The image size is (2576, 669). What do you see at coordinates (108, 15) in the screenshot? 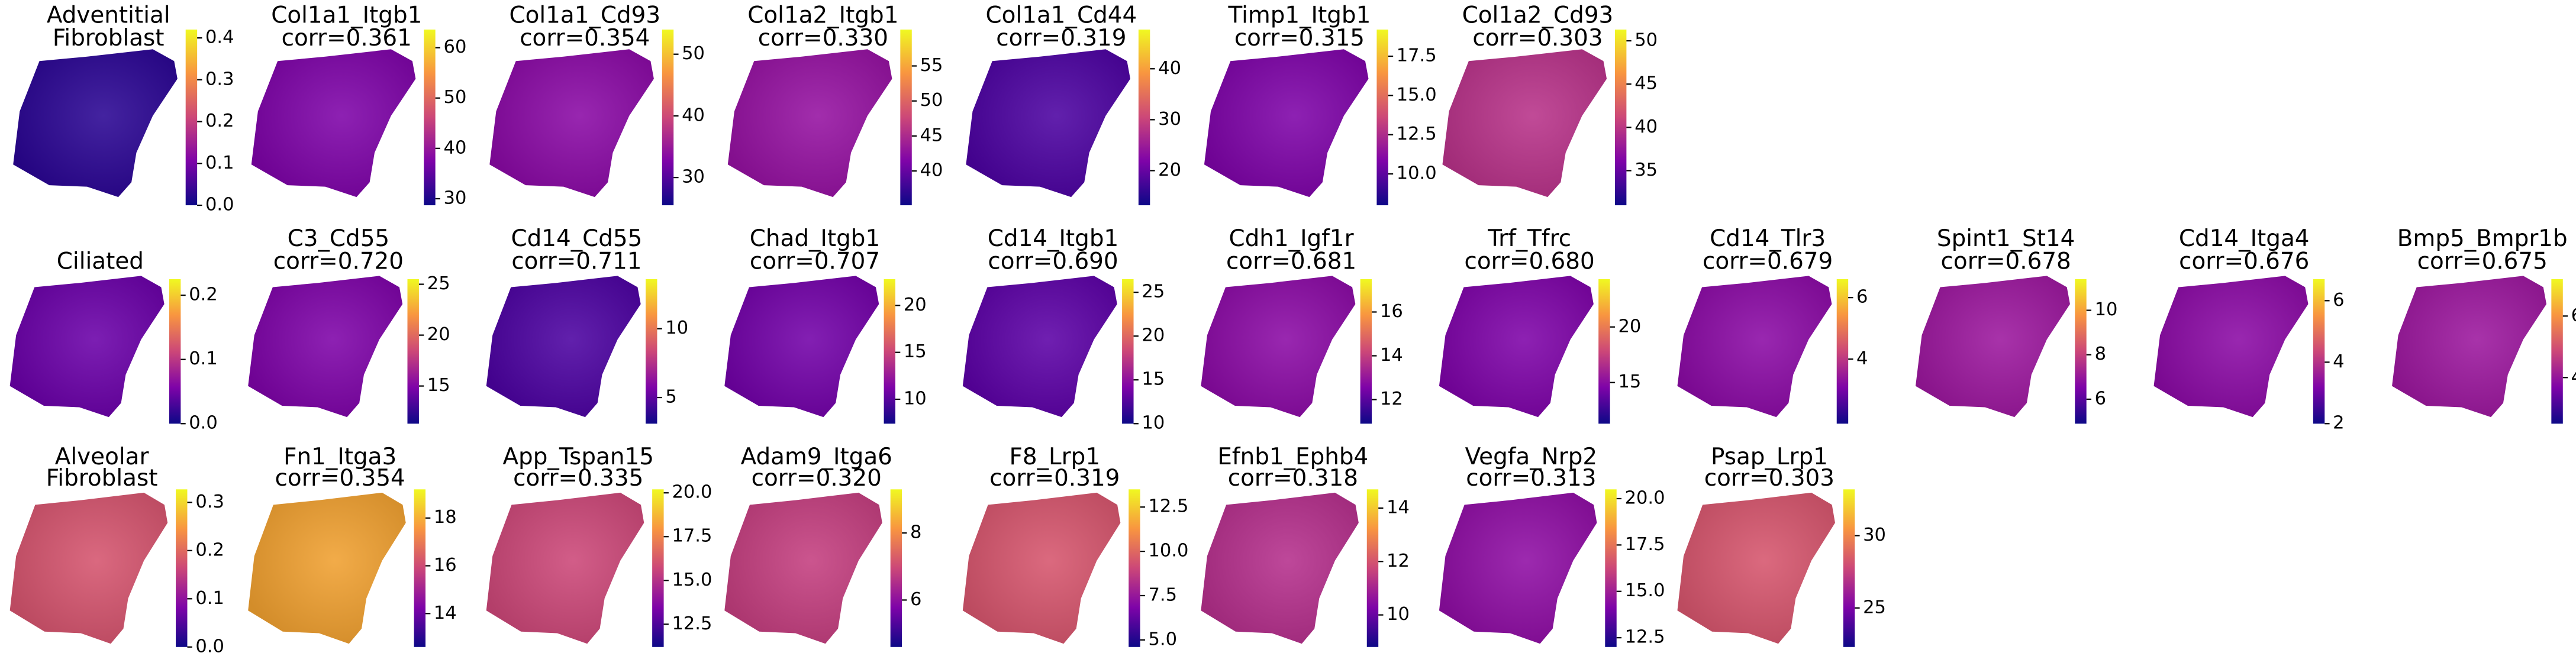
I see `panel-title: Adventitial` at bounding box center [108, 15].